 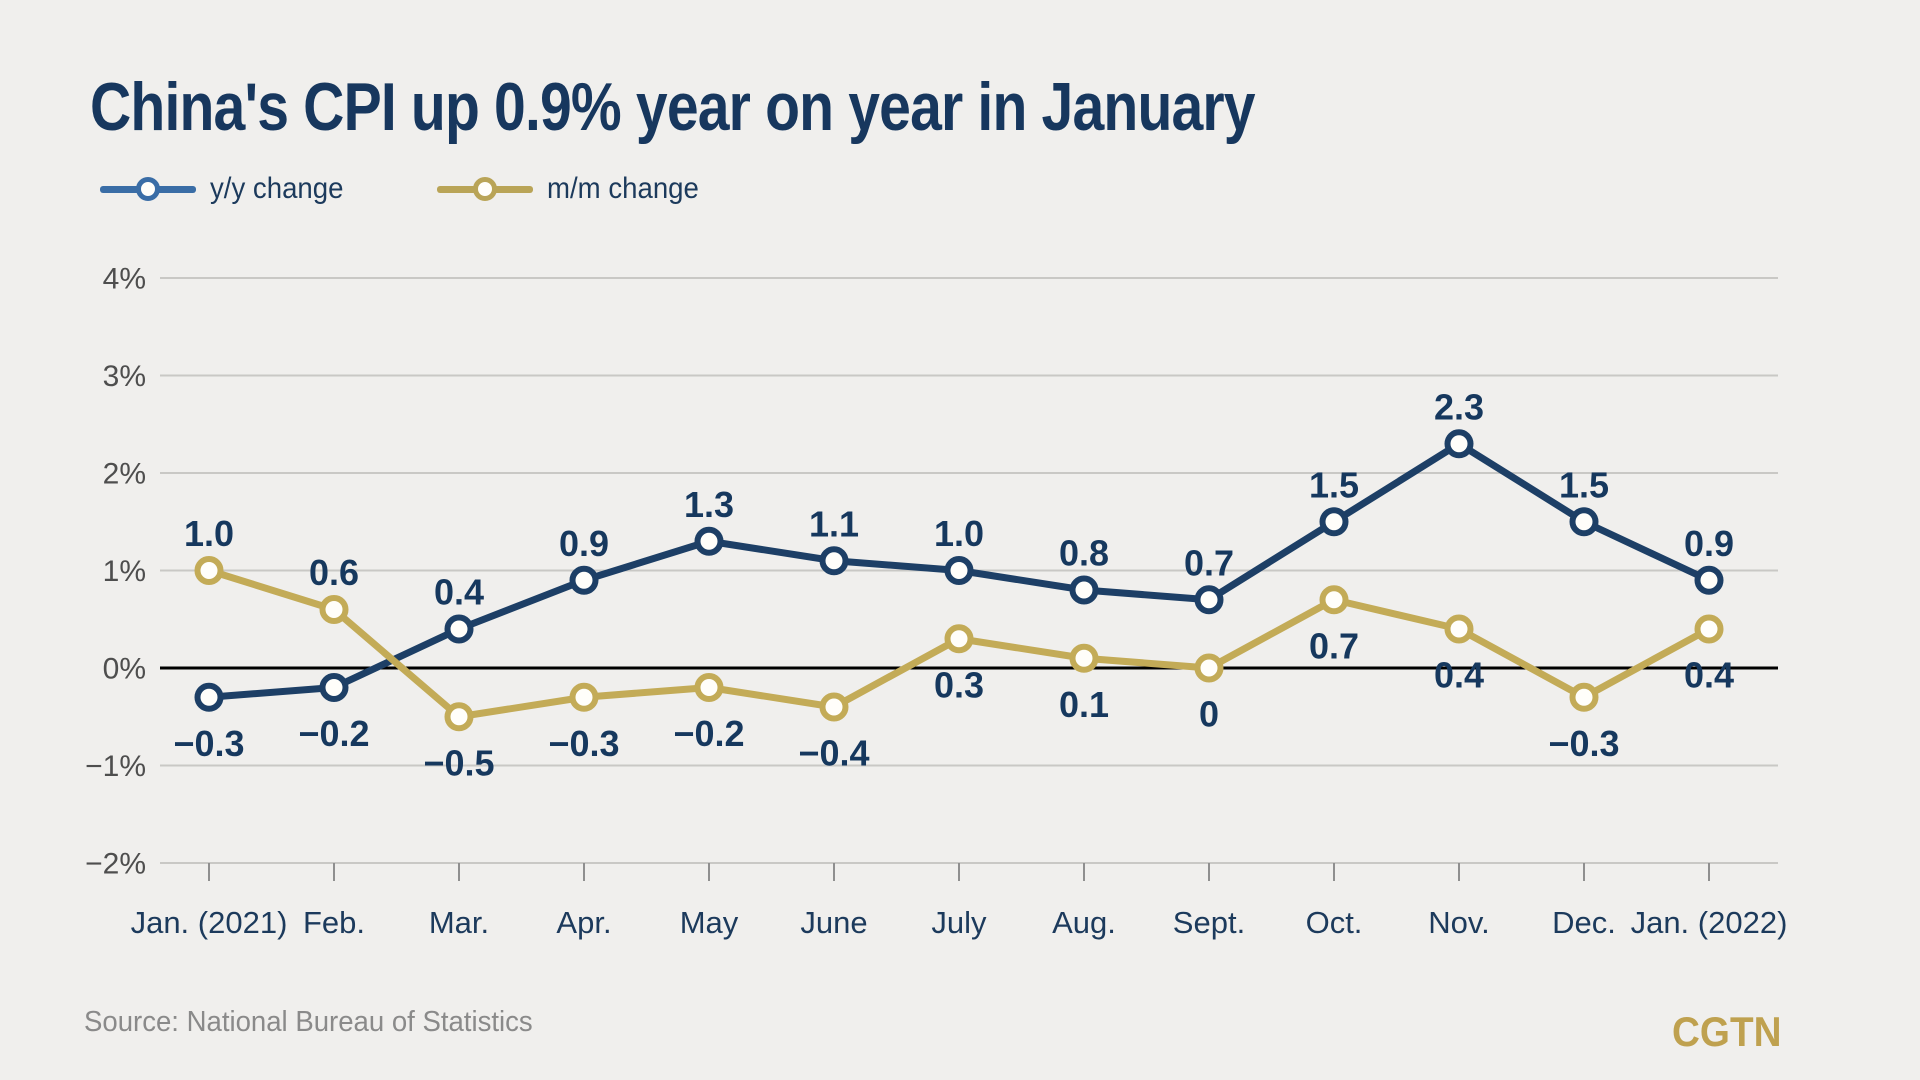 I want to click on x-axis-label: Aug., so click(x=1084, y=922).